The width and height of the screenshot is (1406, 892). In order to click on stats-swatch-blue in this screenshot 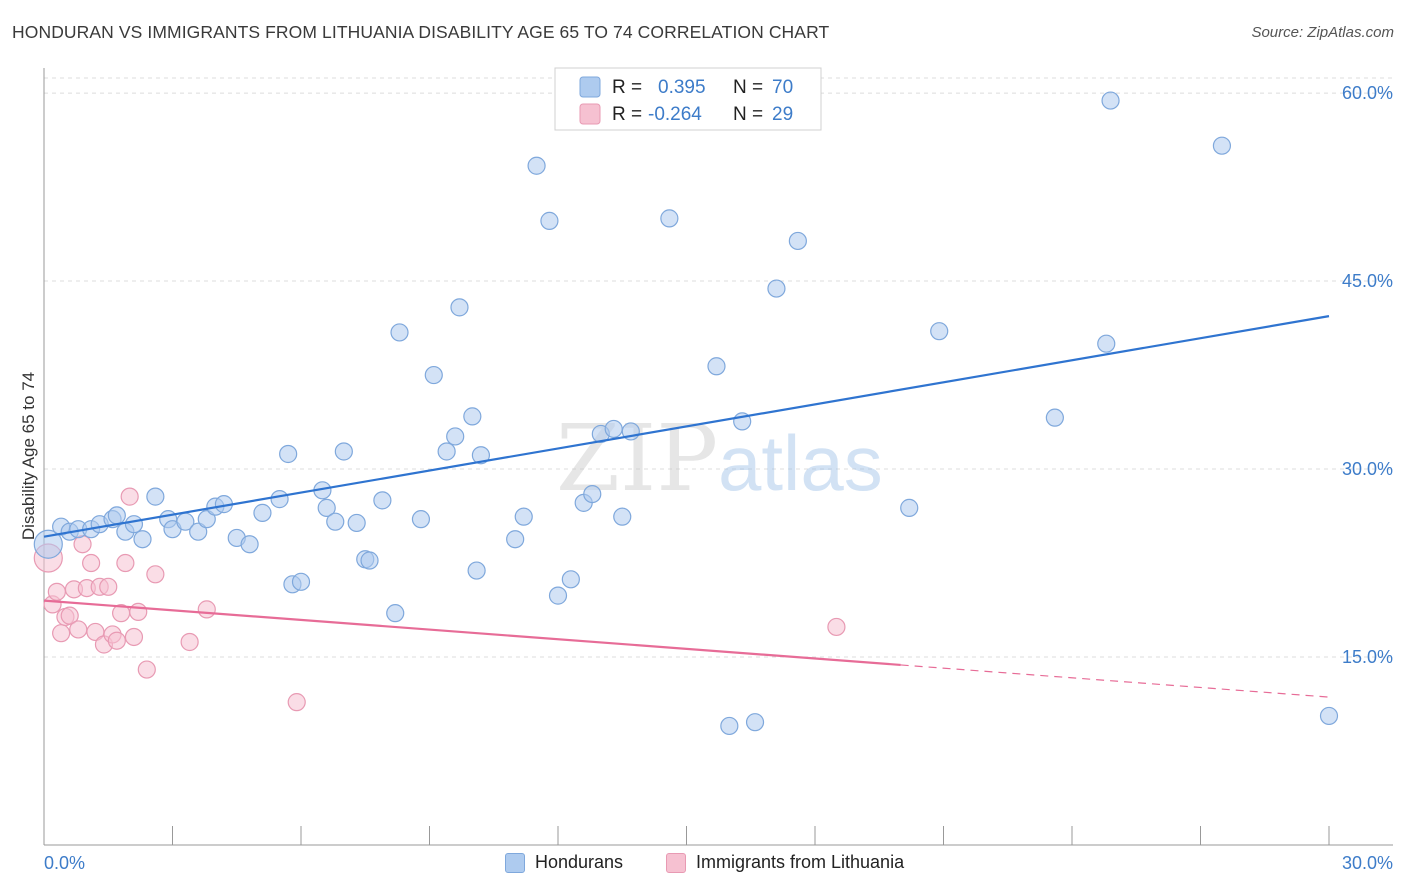, I will do `click(590, 87)`.